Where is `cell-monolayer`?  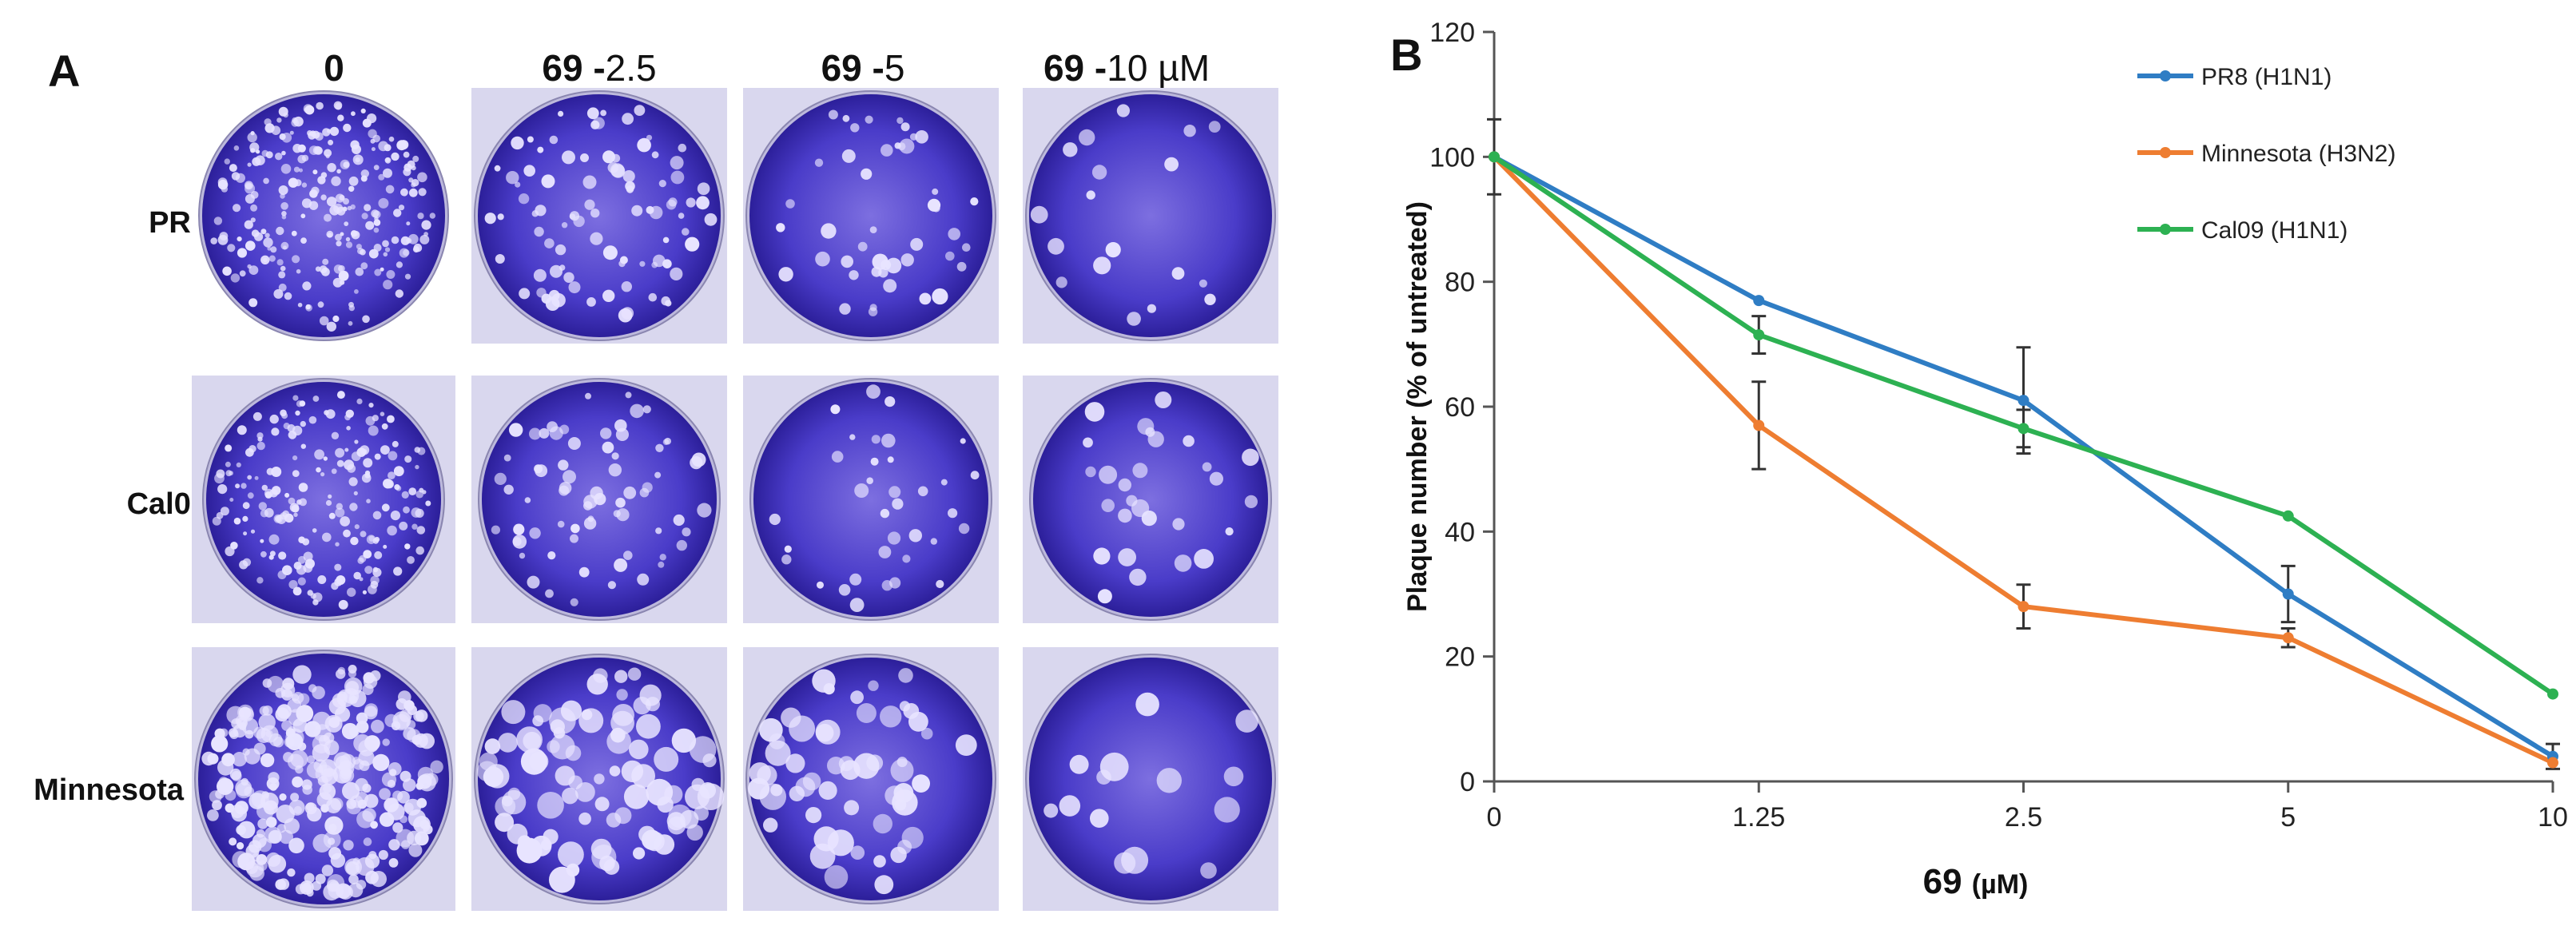 cell-monolayer is located at coordinates (870, 215).